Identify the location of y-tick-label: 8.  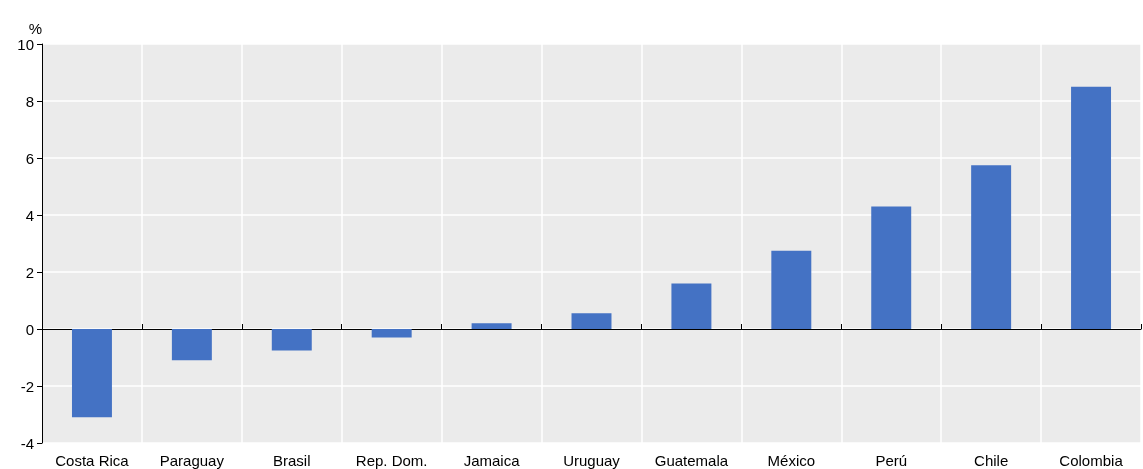
(29, 101).